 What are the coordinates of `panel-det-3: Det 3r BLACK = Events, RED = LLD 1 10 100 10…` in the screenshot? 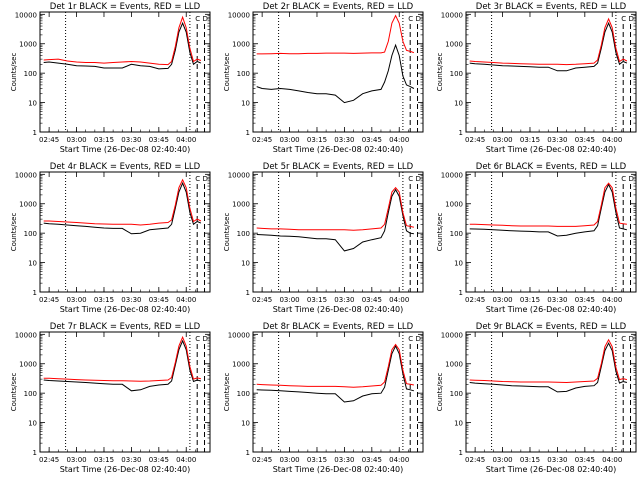 It's located at (536, 78).